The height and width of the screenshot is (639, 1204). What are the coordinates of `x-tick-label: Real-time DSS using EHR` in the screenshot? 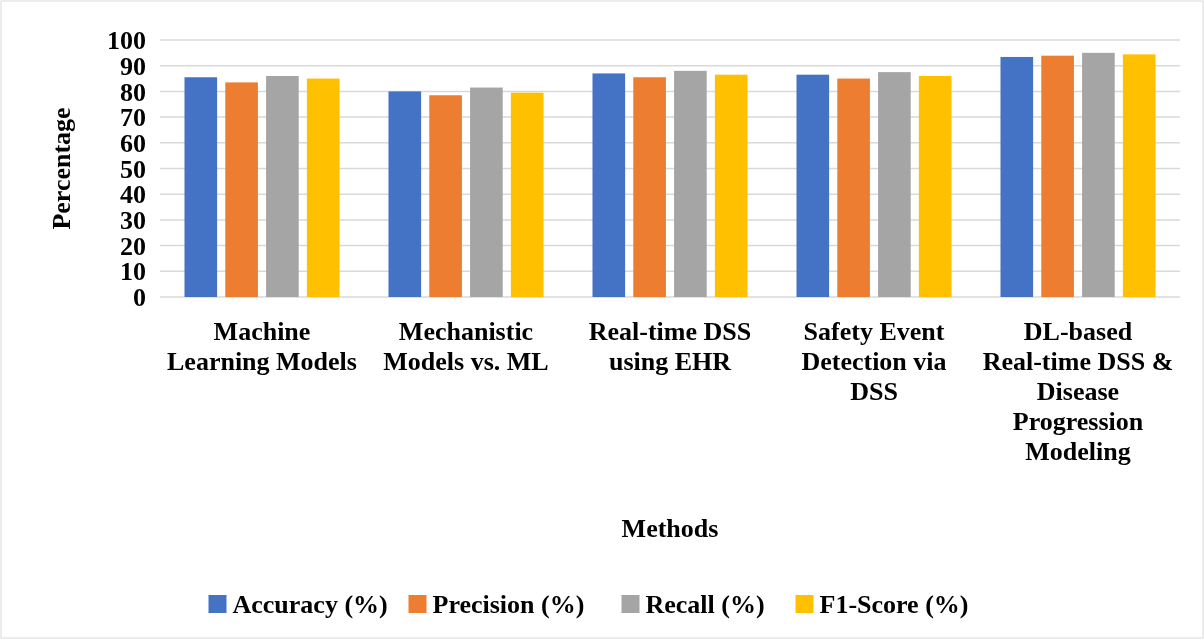 It's located at (670, 346).